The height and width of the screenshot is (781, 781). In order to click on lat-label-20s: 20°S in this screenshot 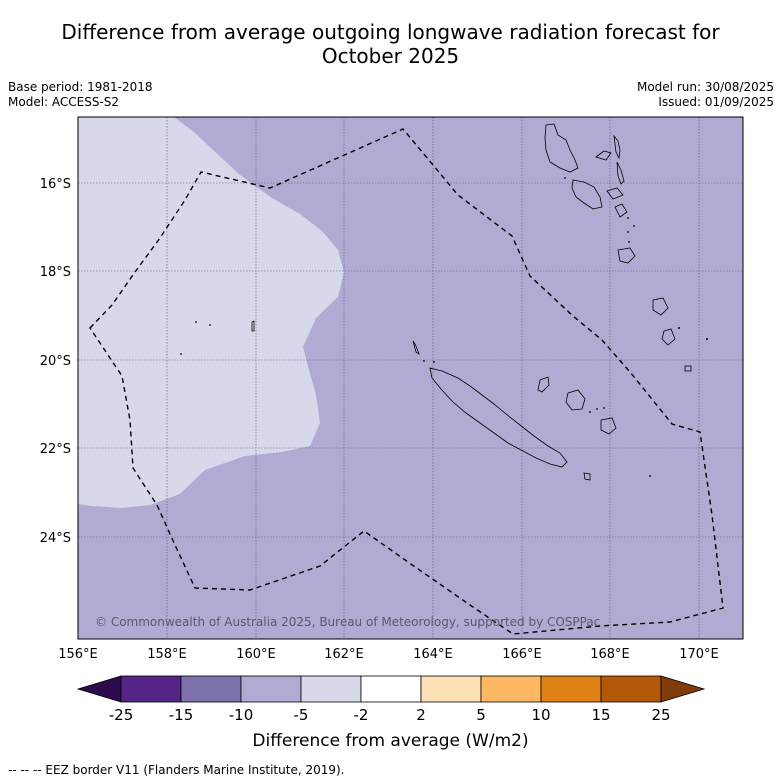, I will do `click(55, 361)`.